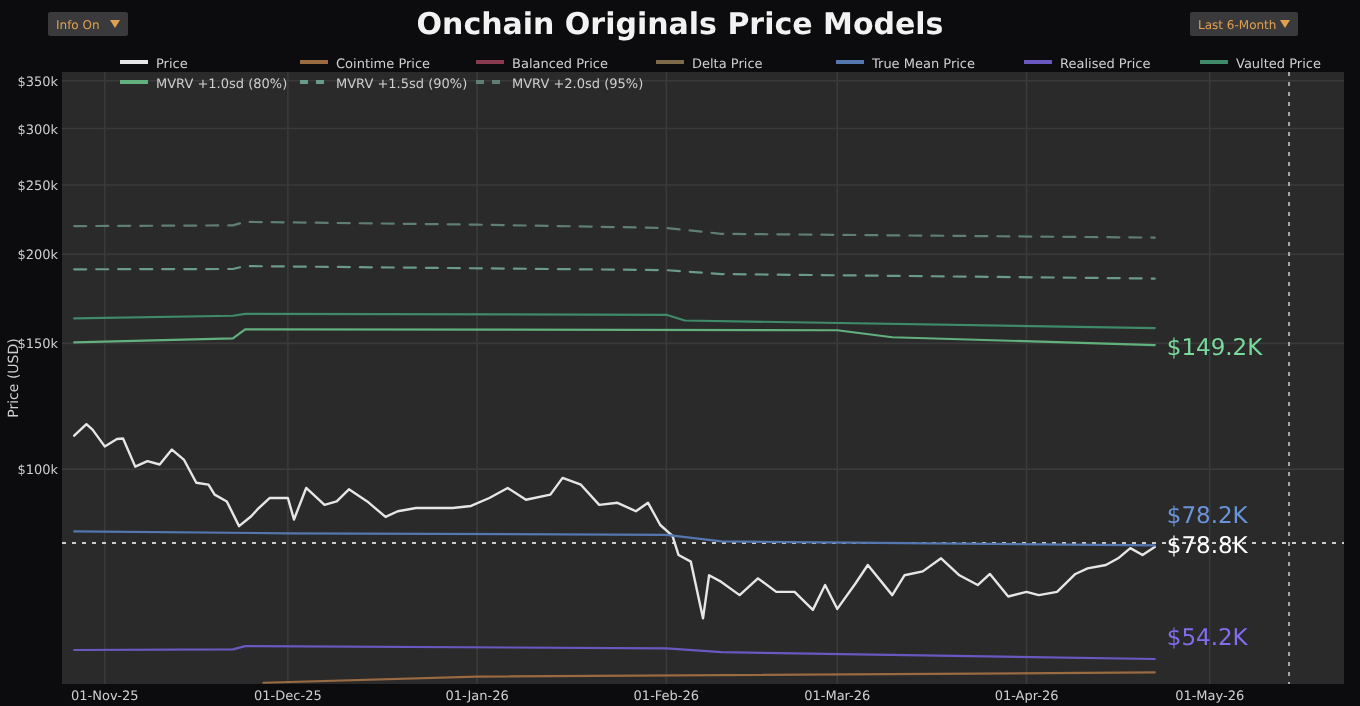 The image size is (1360, 706). I want to click on chart-title: Onchain Originals Price Models, so click(680, 24).